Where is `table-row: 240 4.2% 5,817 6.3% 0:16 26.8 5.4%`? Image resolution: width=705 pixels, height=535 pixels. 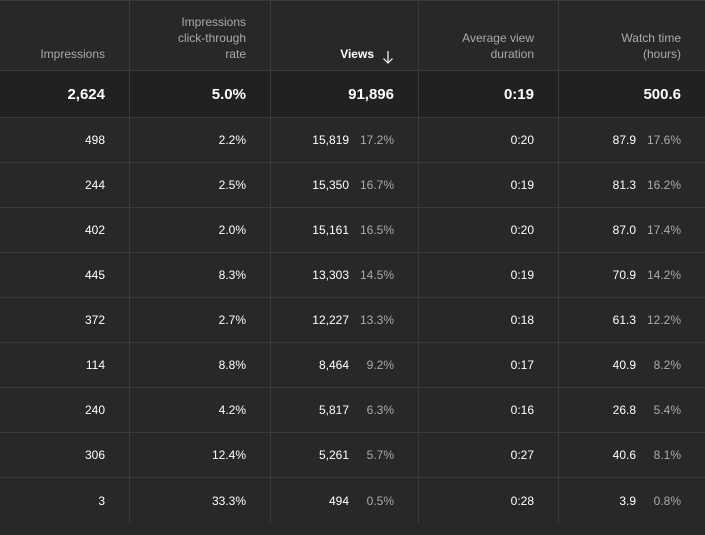
table-row: 240 4.2% 5,817 6.3% 0:16 26.8 5.4% is located at coordinates (352, 410).